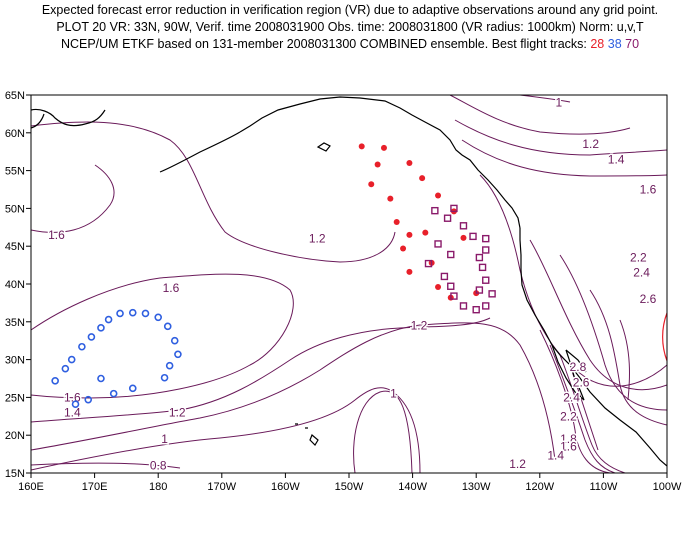 The height and width of the screenshot is (540, 700). What do you see at coordinates (412, 487) in the screenshot?
I see `lon-tick-label: 140W` at bounding box center [412, 487].